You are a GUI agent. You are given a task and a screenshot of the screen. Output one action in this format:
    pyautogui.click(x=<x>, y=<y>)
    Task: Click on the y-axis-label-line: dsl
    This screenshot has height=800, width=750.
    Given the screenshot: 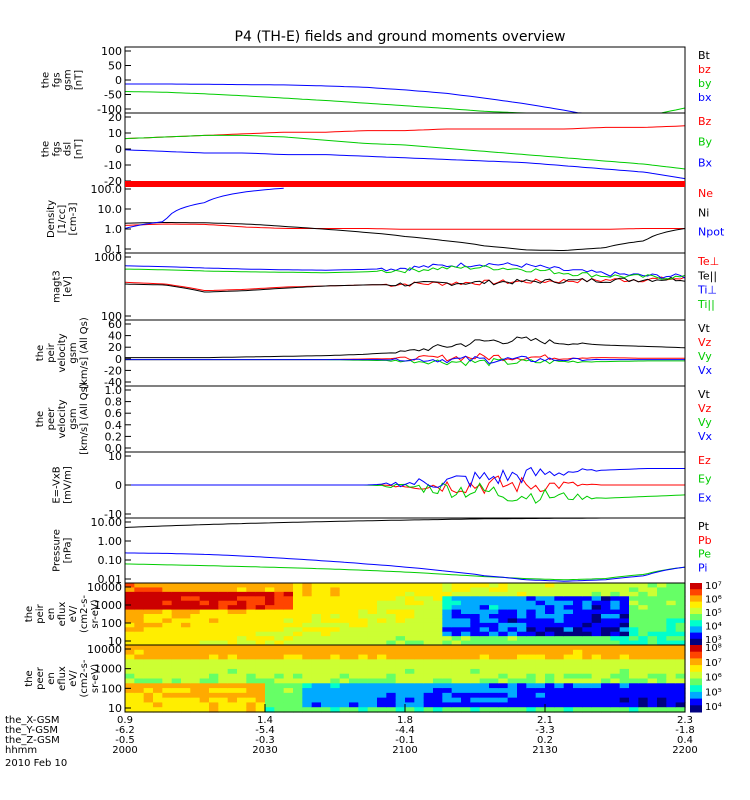 What is the action you would take?
    pyautogui.click(x=68, y=149)
    